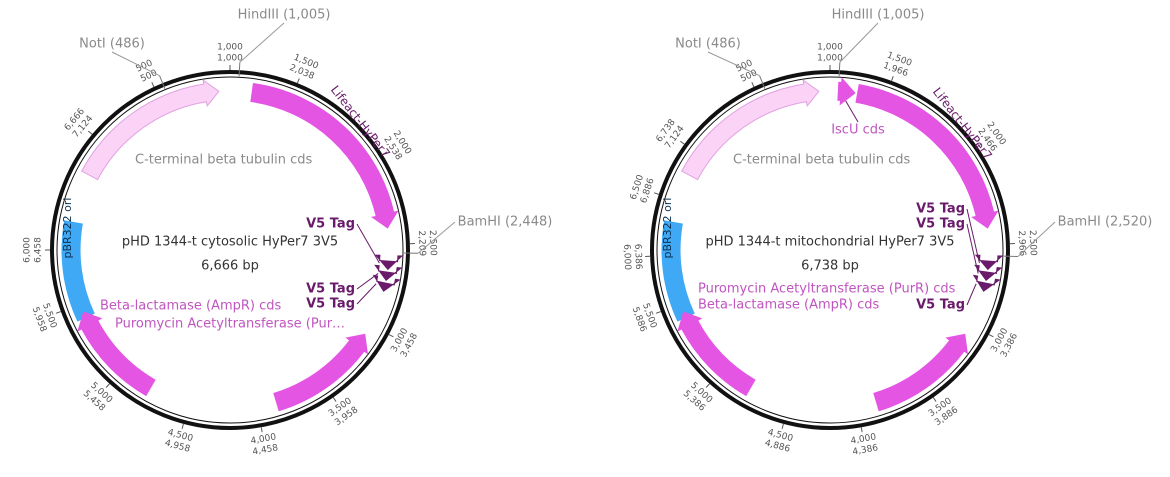 Image resolution: width=1170 pixels, height=477 pixels. Describe the element at coordinates (830, 266) in the screenshot. I see `plasmid-size: 6,738 bp` at that location.